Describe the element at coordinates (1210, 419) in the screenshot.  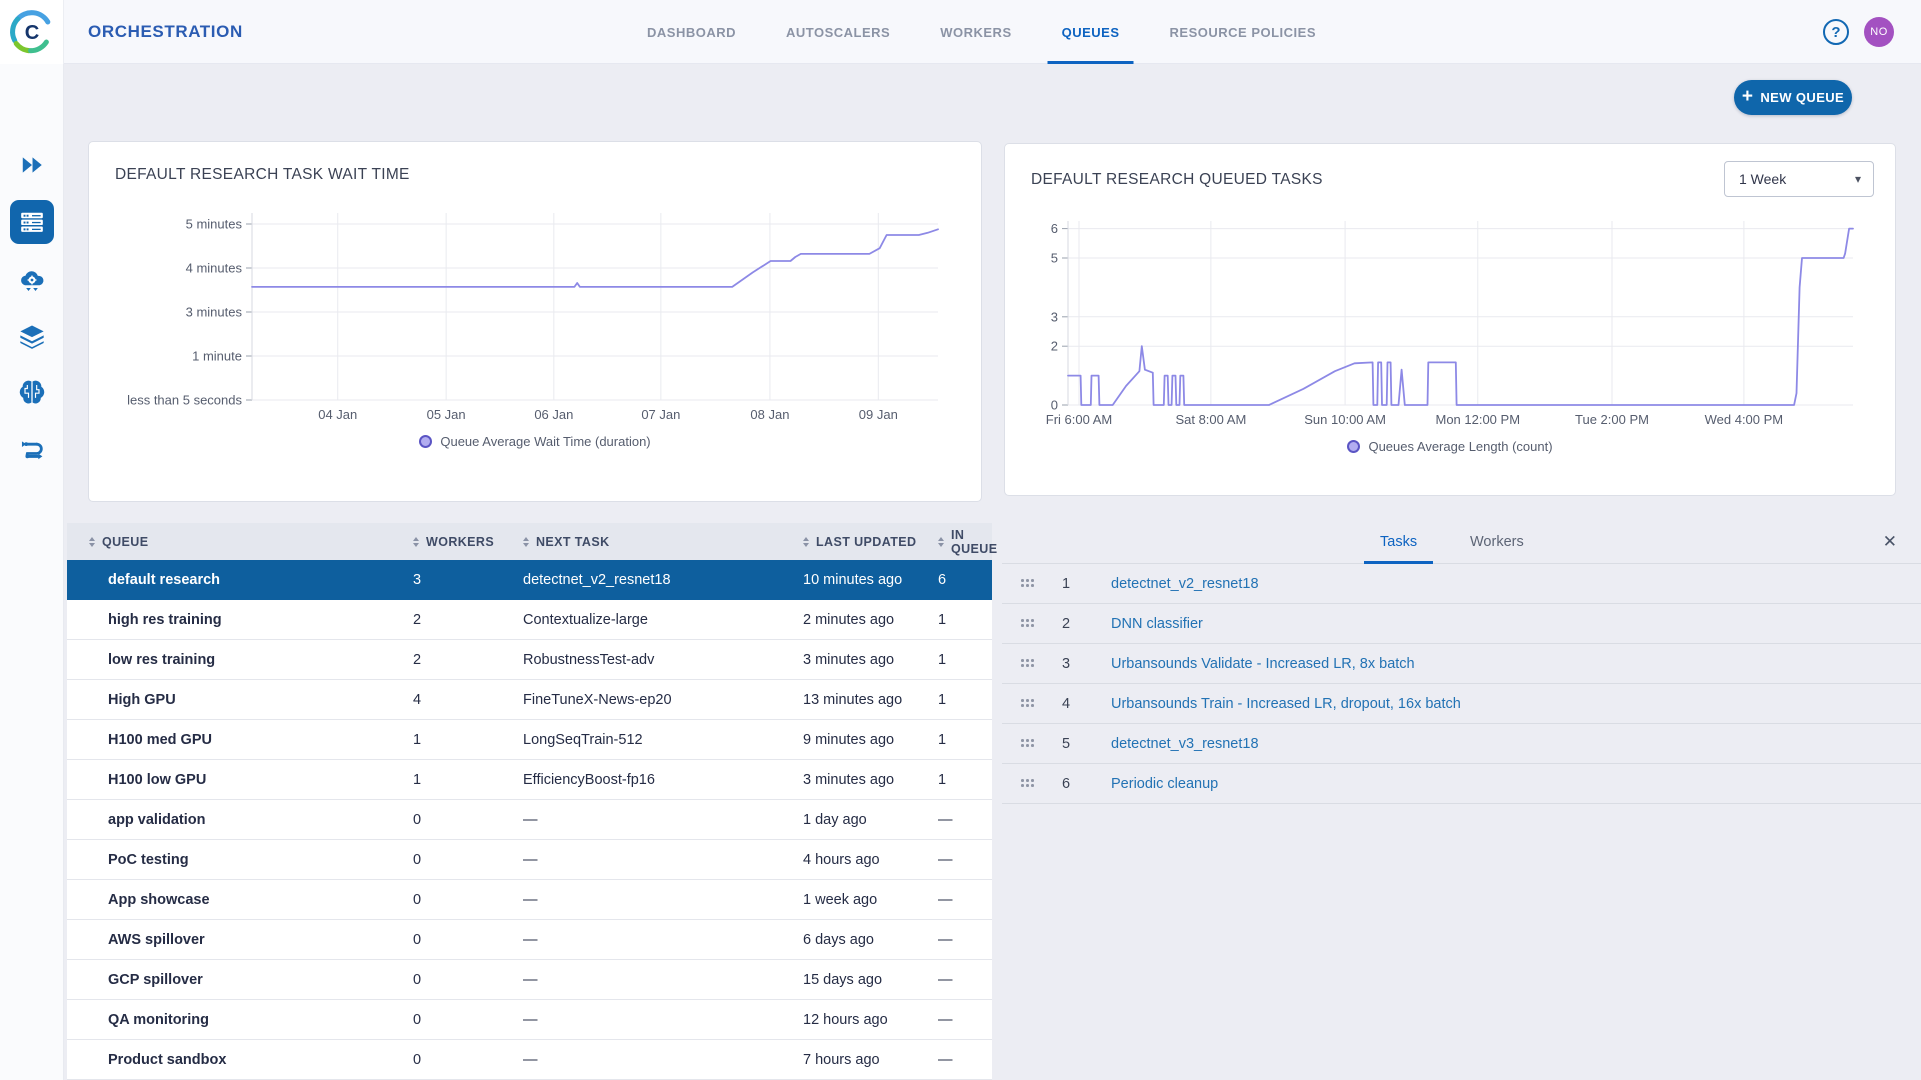
I see `svg-text: Sat 8:00 AM` at that location.